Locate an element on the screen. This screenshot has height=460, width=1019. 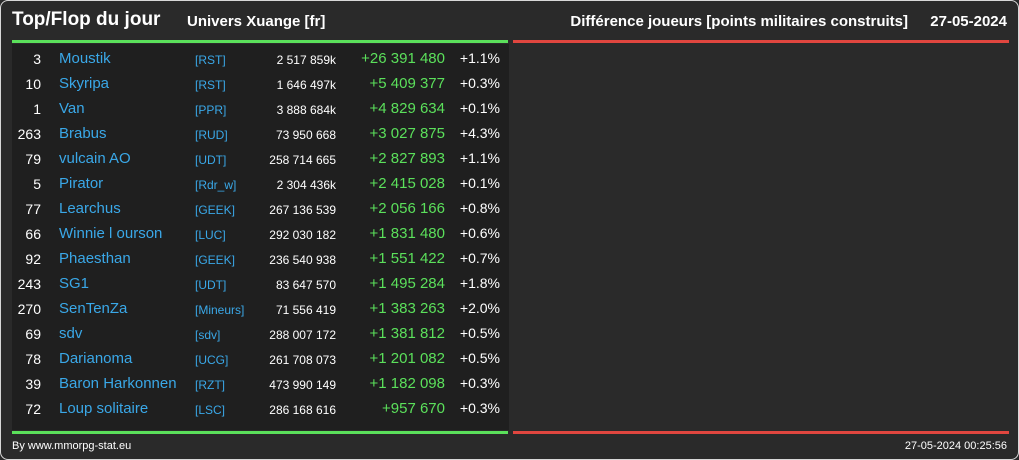
player-total-points: 83 647 570 is located at coordinates (305, 285).